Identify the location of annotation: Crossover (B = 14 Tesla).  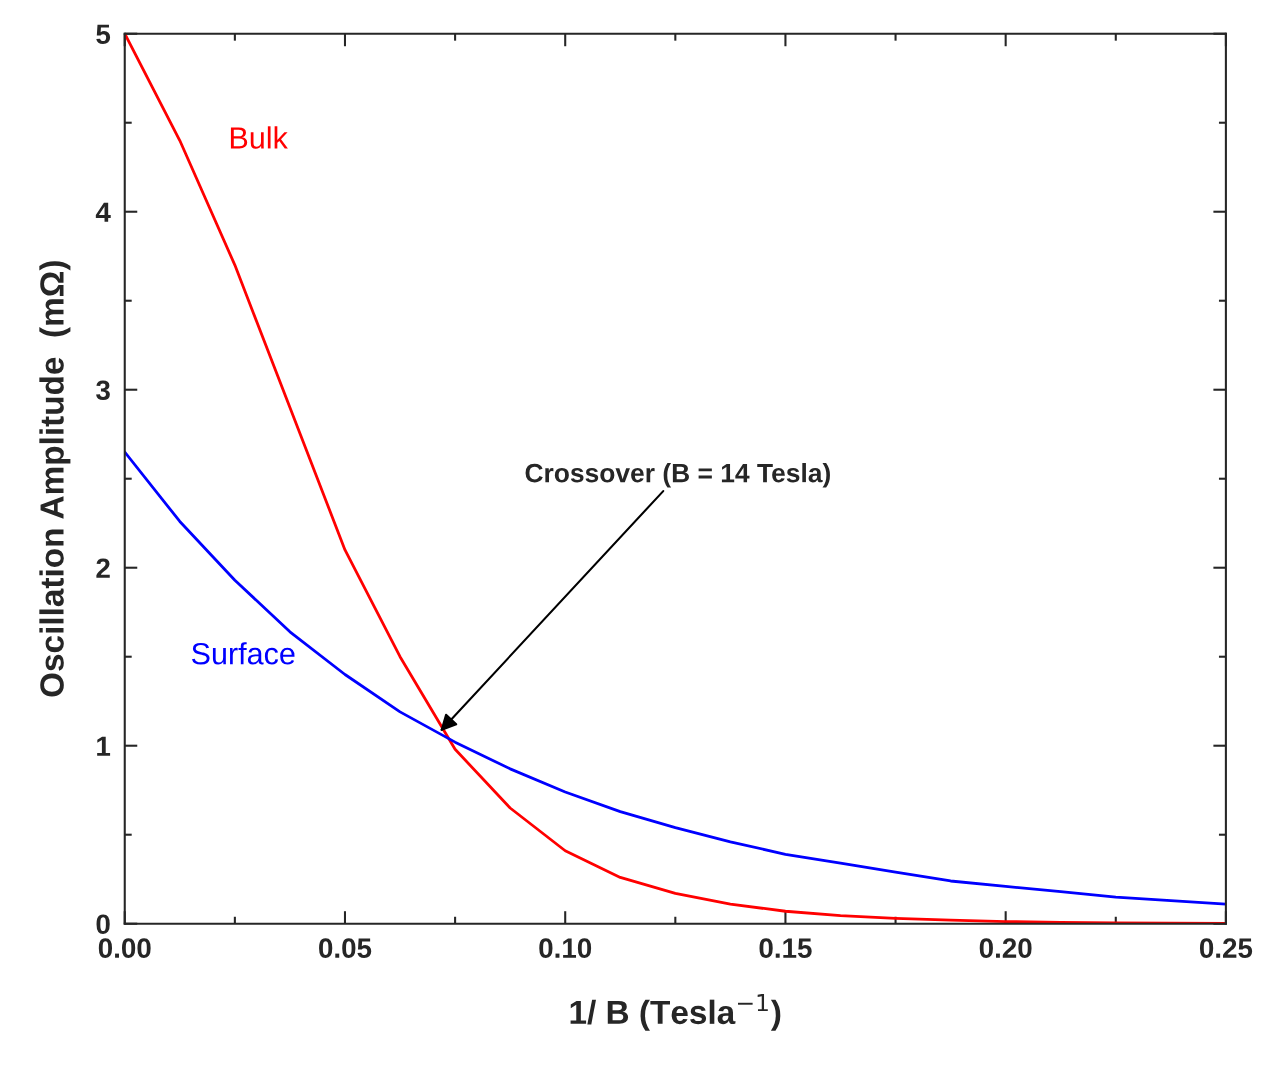
(677, 475).